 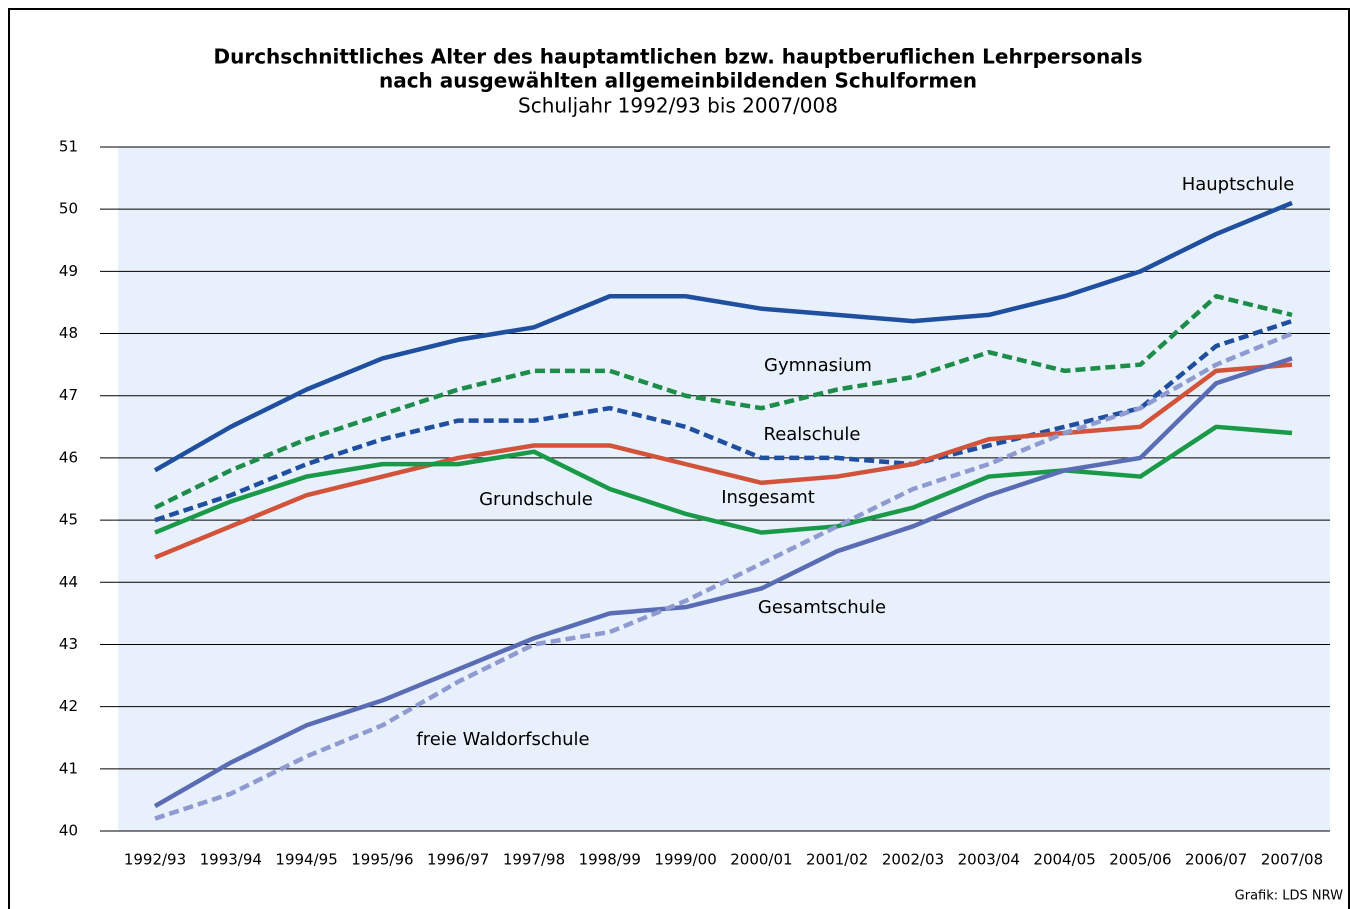 What do you see at coordinates (155, 860) in the screenshot?
I see `x-tick-label: 1992/93` at bounding box center [155, 860].